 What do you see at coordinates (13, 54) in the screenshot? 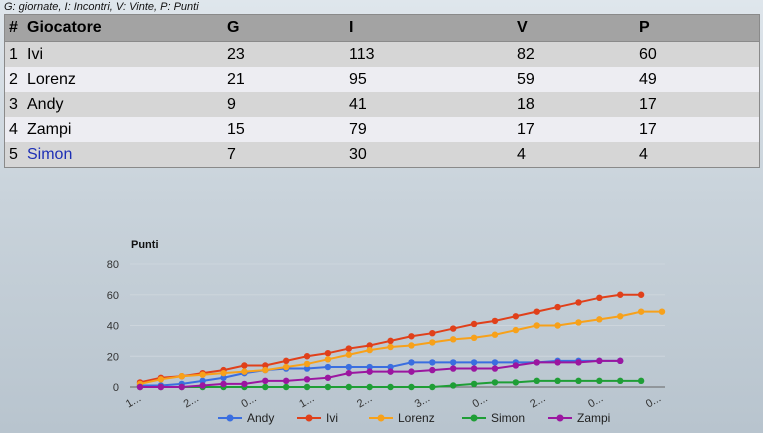
I see `row-rank: 1` at bounding box center [13, 54].